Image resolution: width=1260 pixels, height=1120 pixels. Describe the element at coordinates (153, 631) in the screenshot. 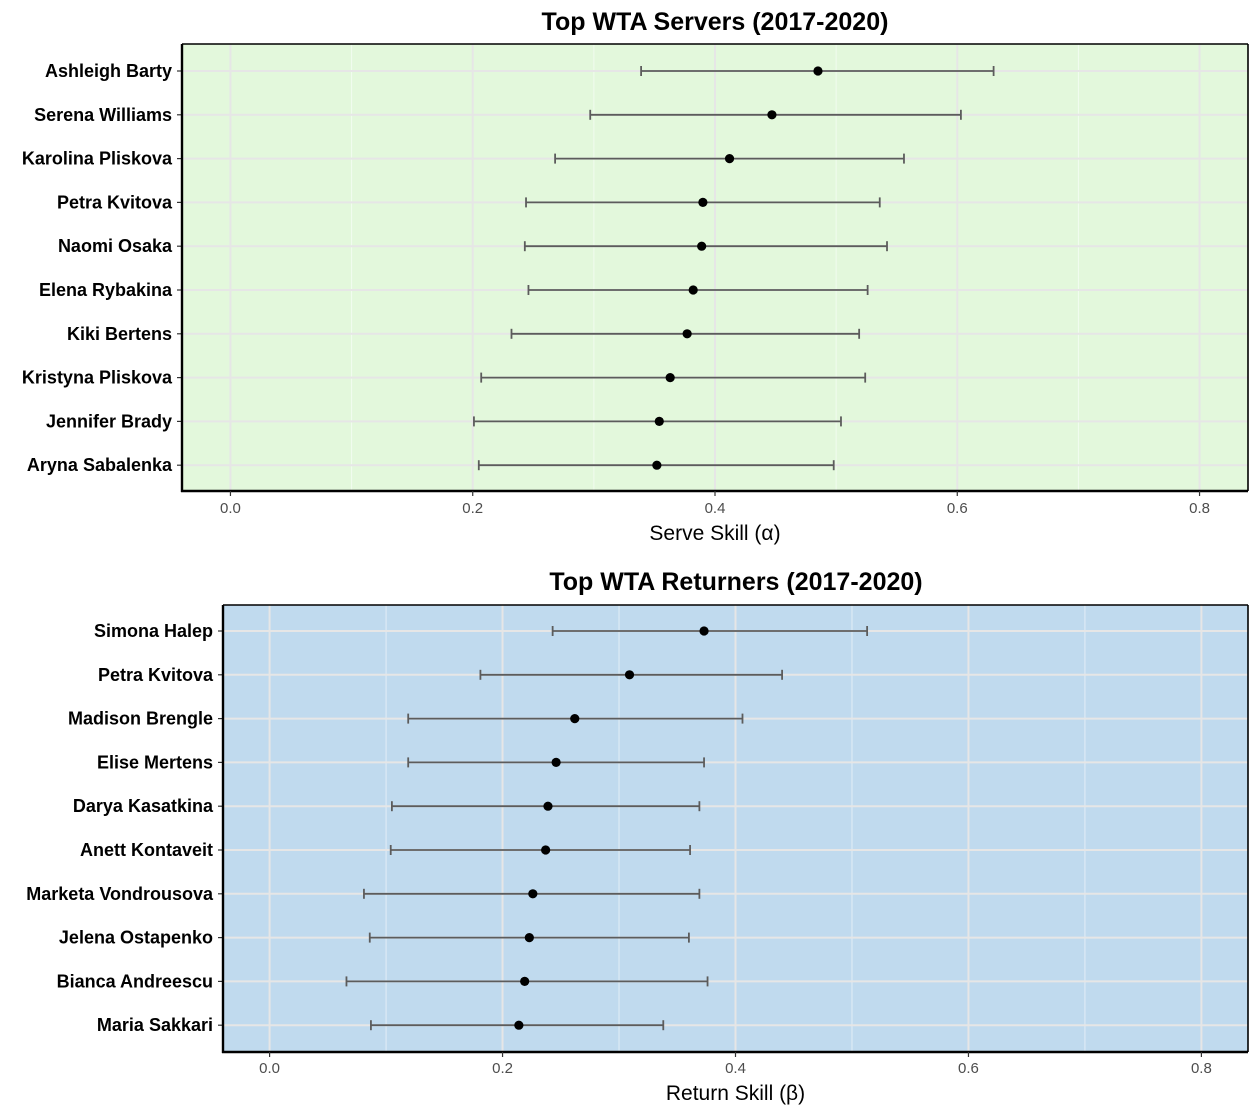

I see `player-label: Simona Halep` at that location.